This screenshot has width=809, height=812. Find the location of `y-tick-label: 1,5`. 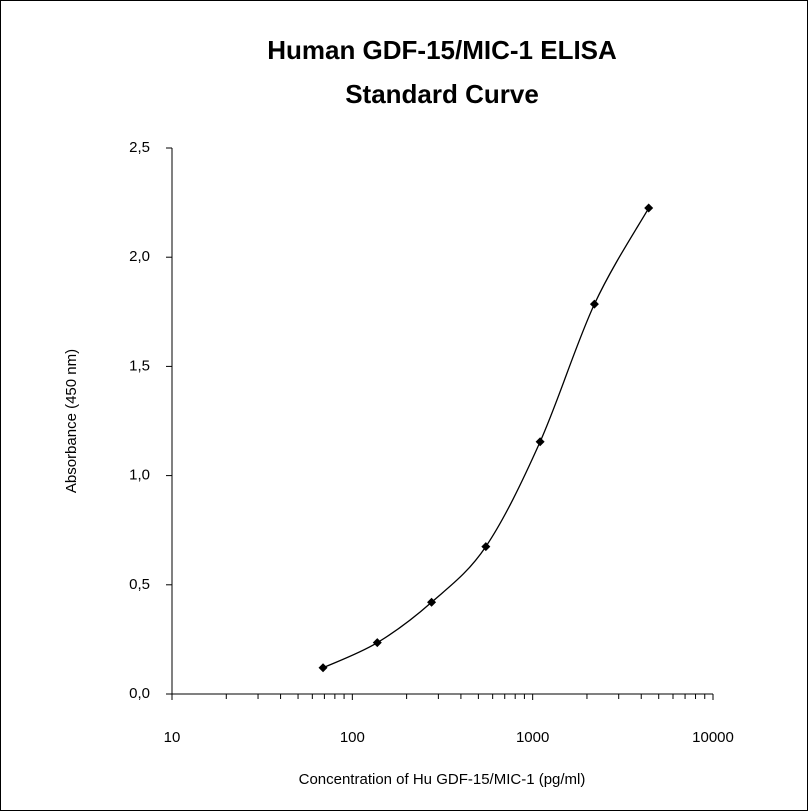

y-tick-label: 1,5 is located at coordinates (139, 365).